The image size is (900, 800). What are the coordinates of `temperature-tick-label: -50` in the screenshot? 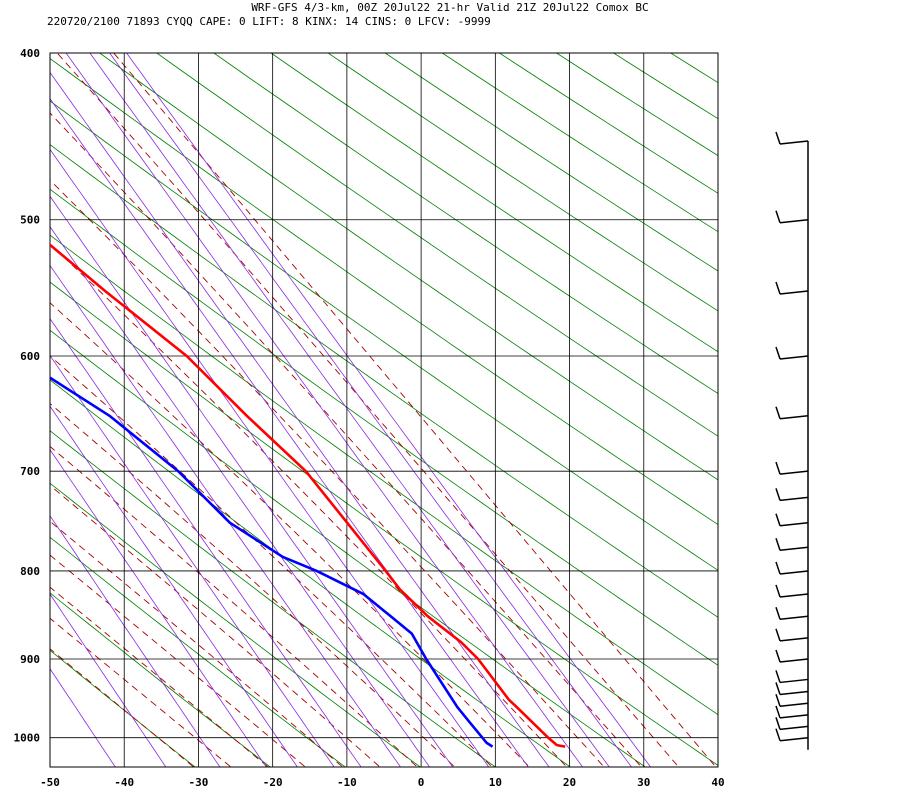 It's located at (50, 782).